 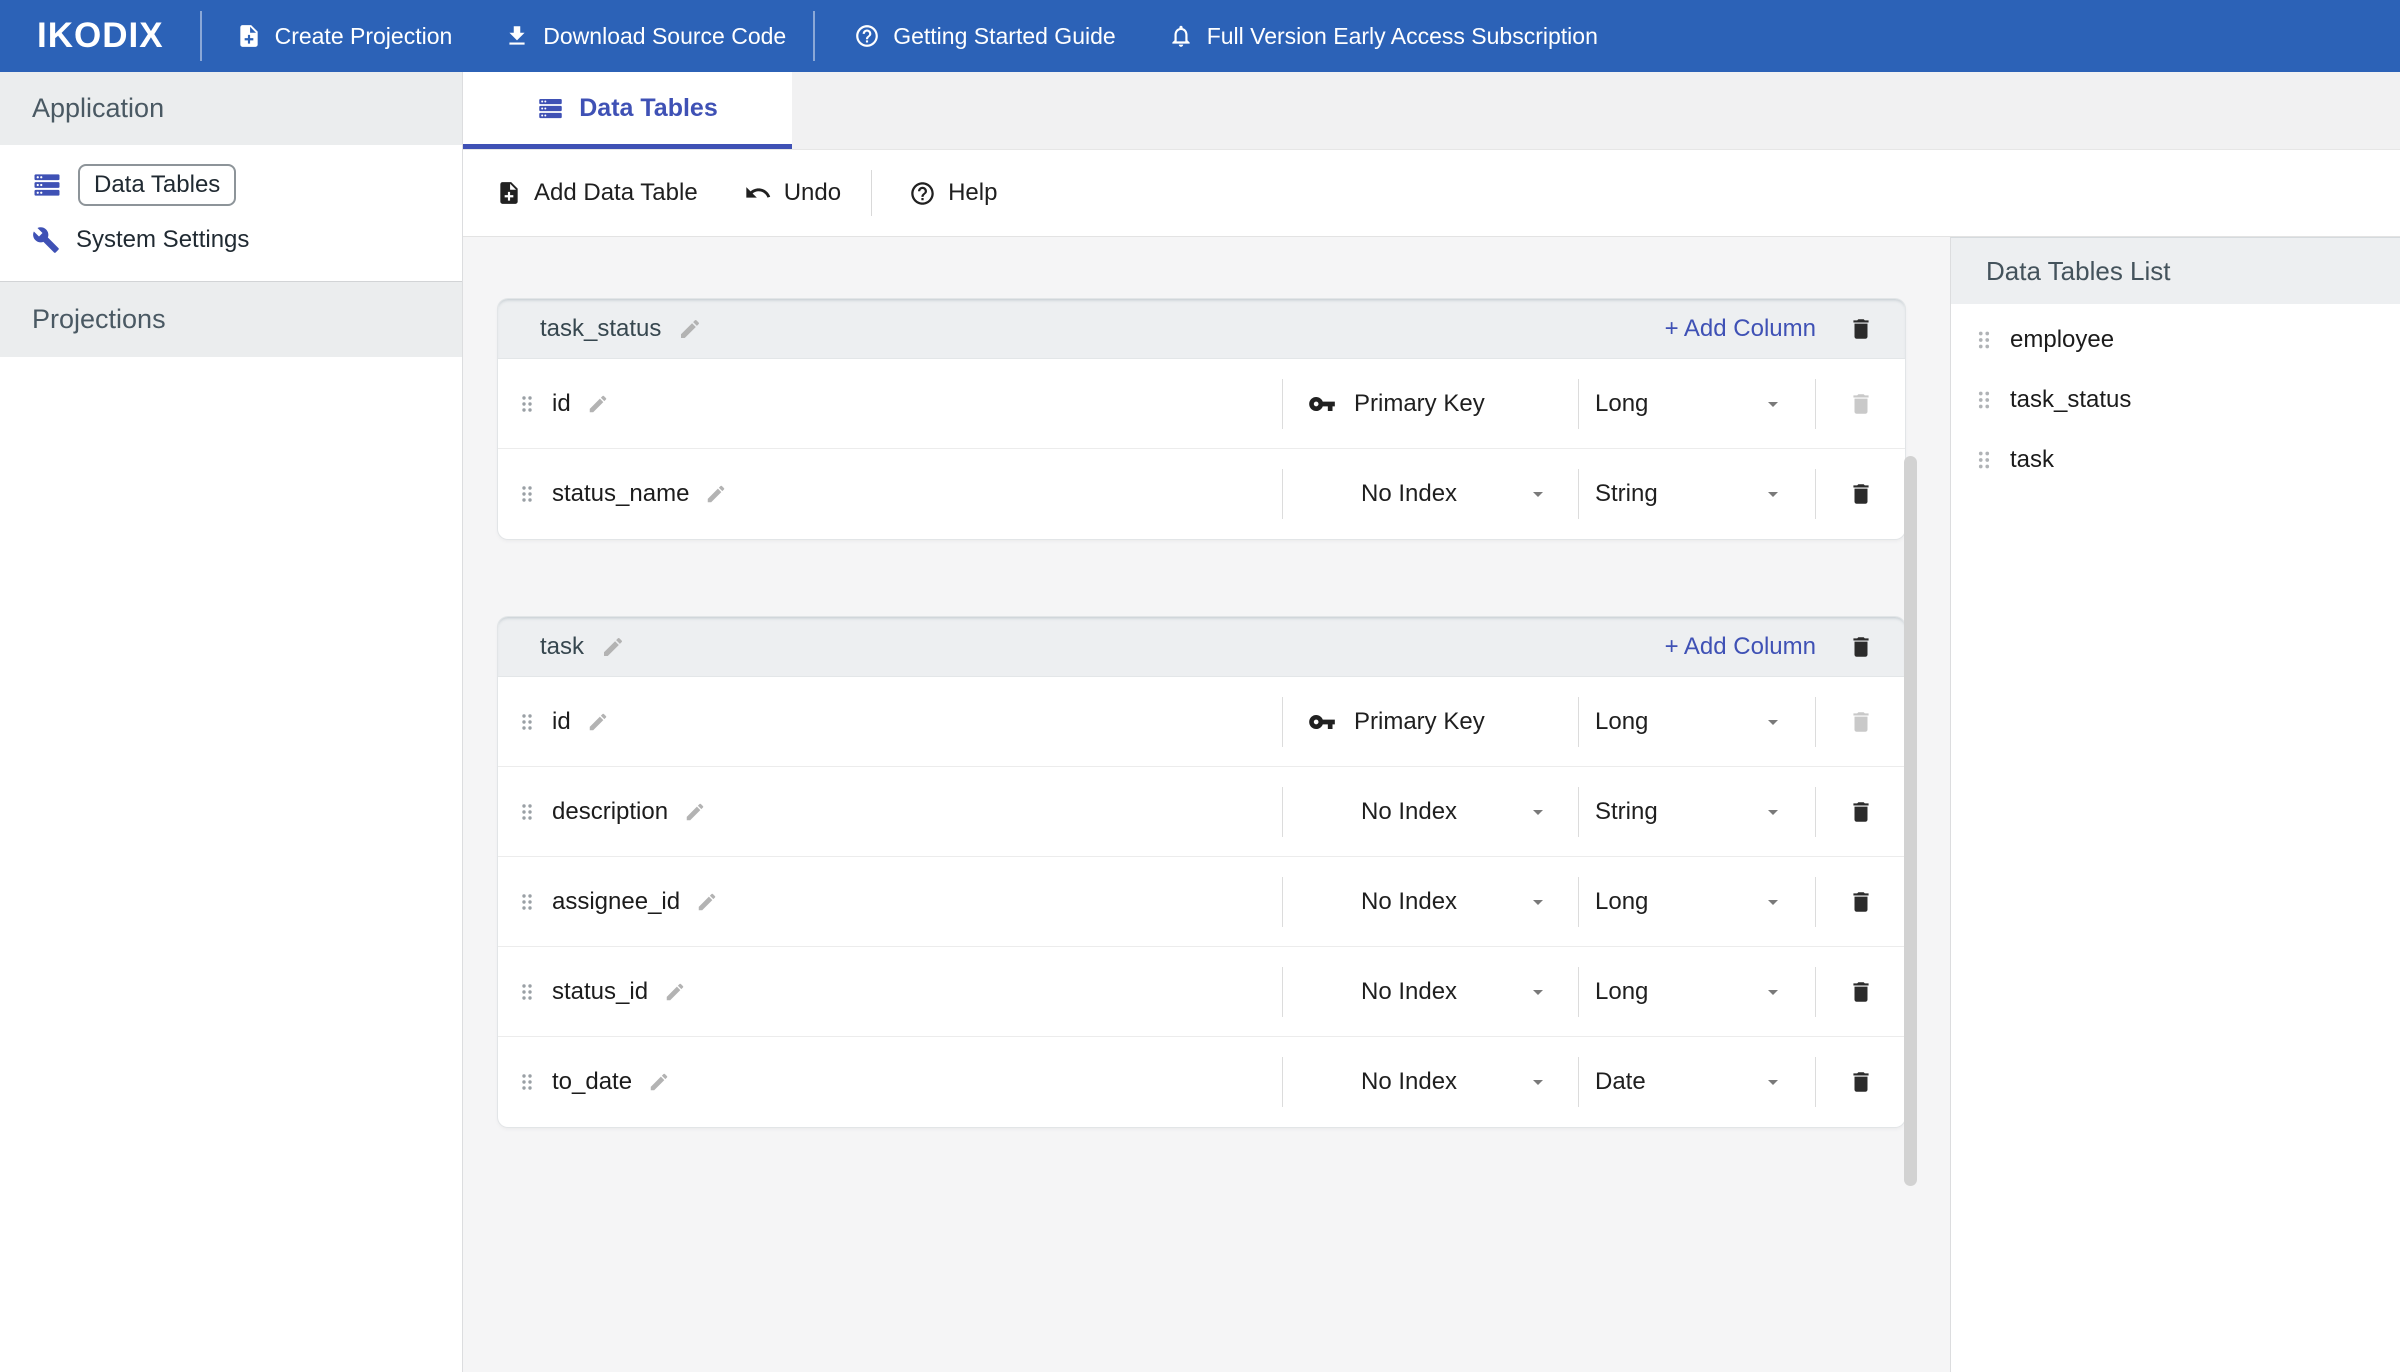 I want to click on create-projection-button: Create Projection, so click(x=344, y=36).